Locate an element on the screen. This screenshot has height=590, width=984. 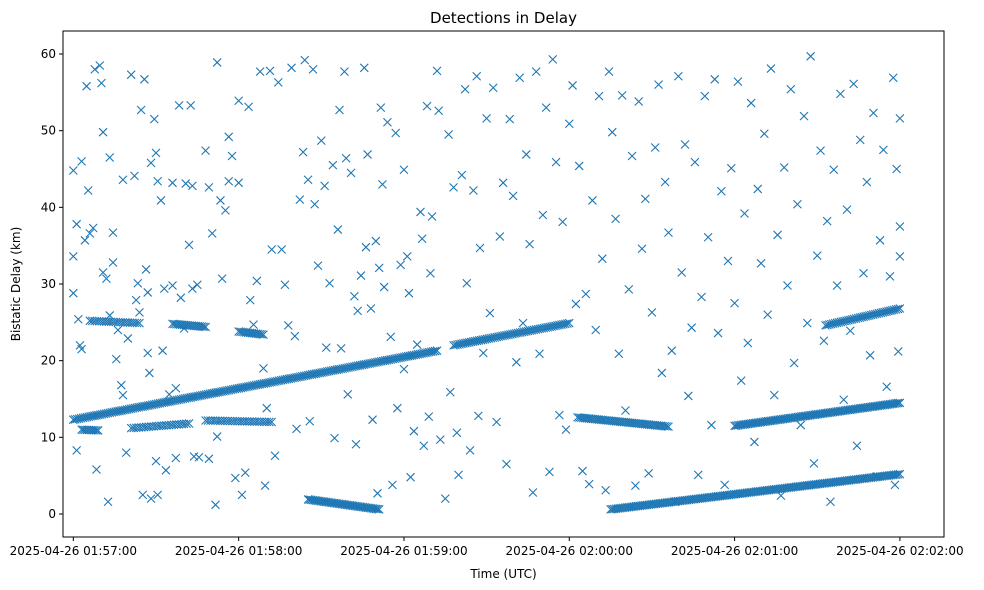
y-tick-label: 0 is located at coordinates (52, 514).